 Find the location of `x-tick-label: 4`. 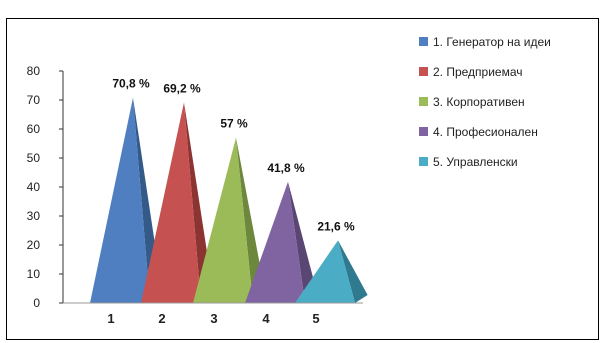

x-tick-label: 4 is located at coordinates (266, 318).